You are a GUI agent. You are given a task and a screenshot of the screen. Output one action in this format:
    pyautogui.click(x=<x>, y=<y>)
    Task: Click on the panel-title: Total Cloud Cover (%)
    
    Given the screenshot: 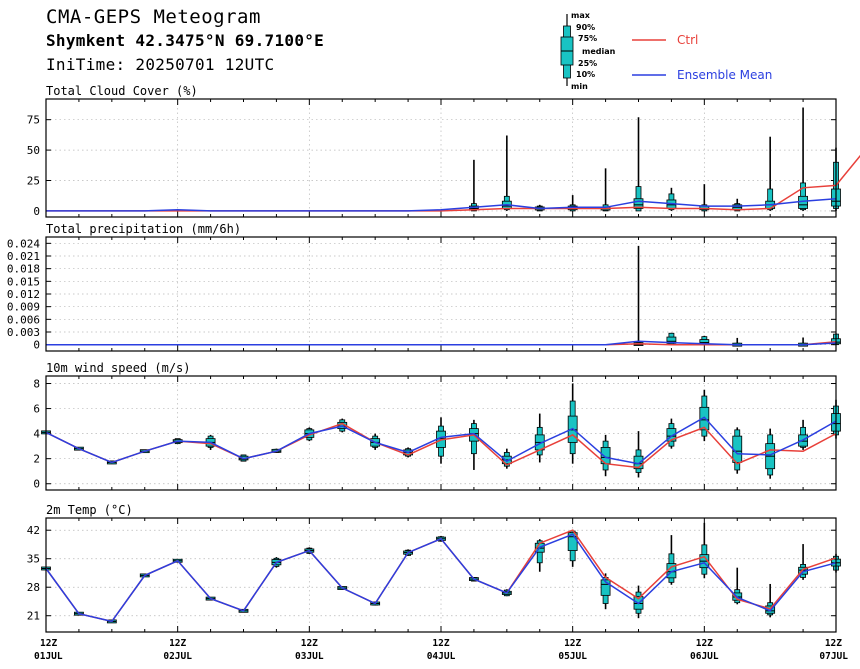 What is the action you would take?
    pyautogui.click(x=122, y=91)
    